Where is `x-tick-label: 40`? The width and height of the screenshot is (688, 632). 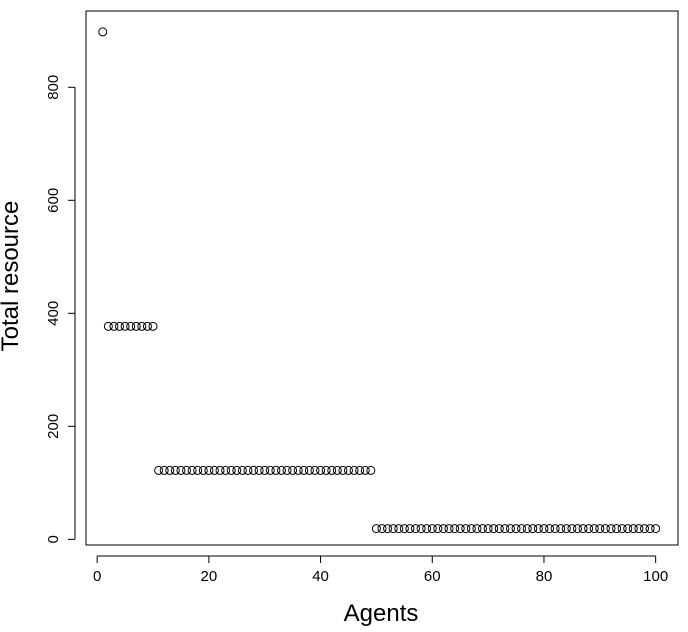 x-tick-label: 40 is located at coordinates (320, 576).